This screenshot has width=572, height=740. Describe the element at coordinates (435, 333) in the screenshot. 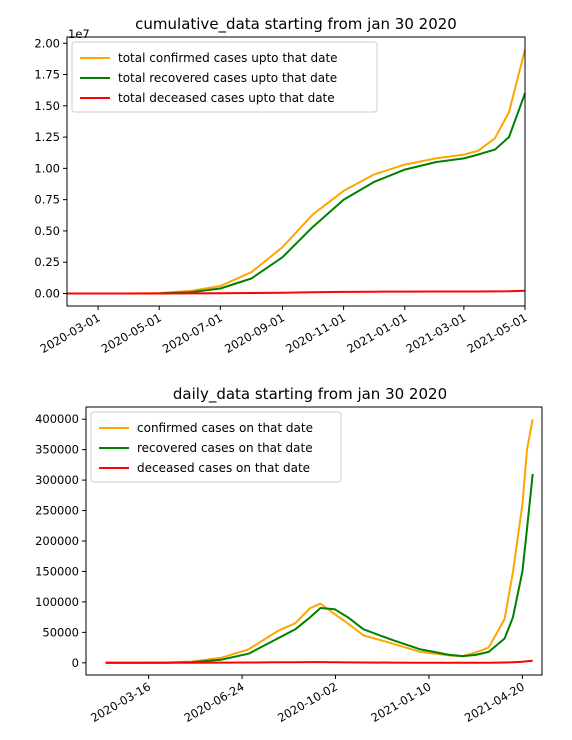

I see `cumulative-x-tick-label-6: 2021-03-01` at that location.